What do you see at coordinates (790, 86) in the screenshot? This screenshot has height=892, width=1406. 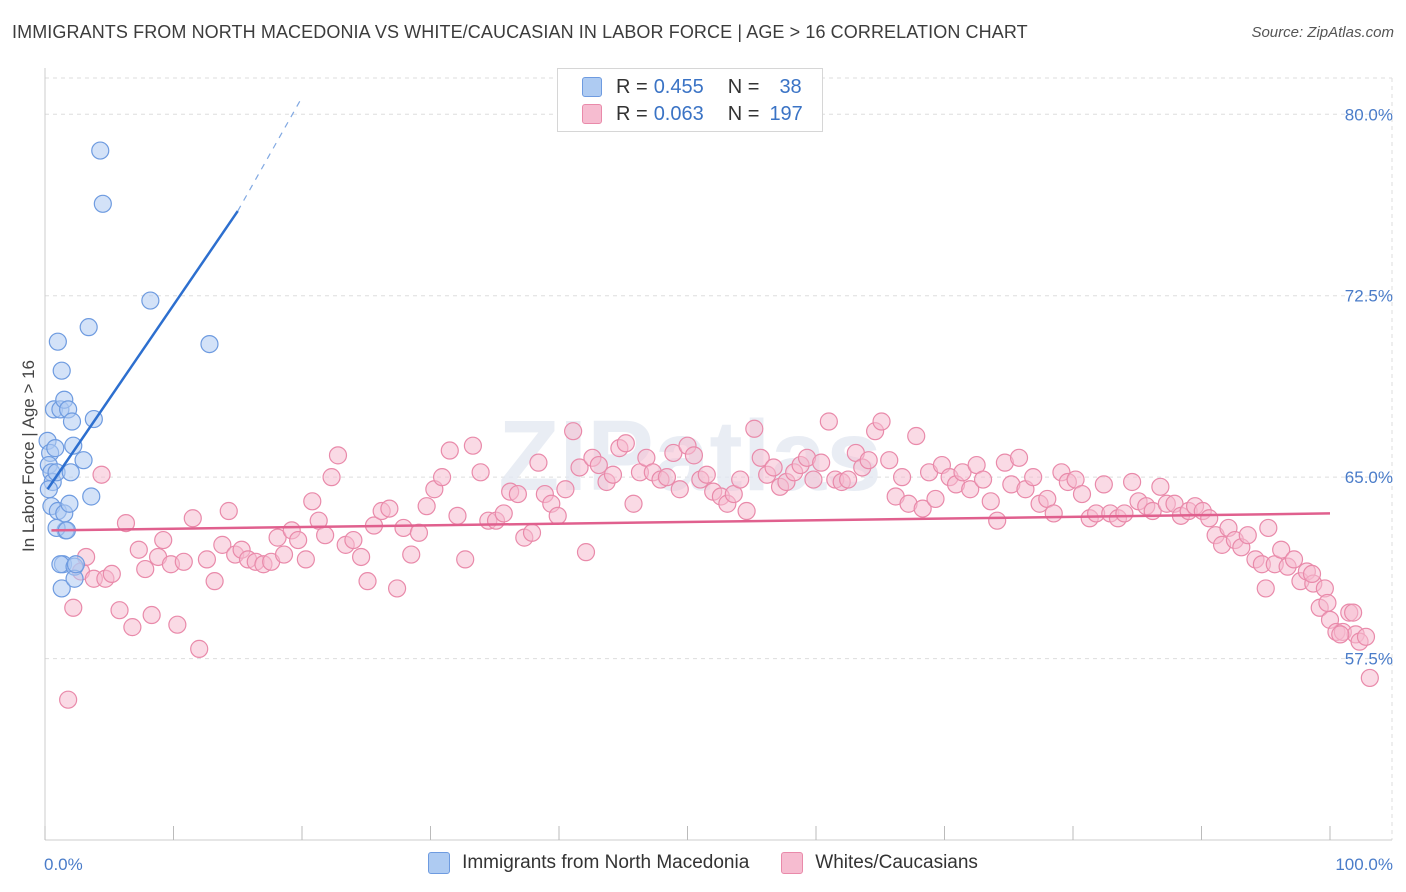 I see `legend-n-value: 38` at bounding box center [790, 86].